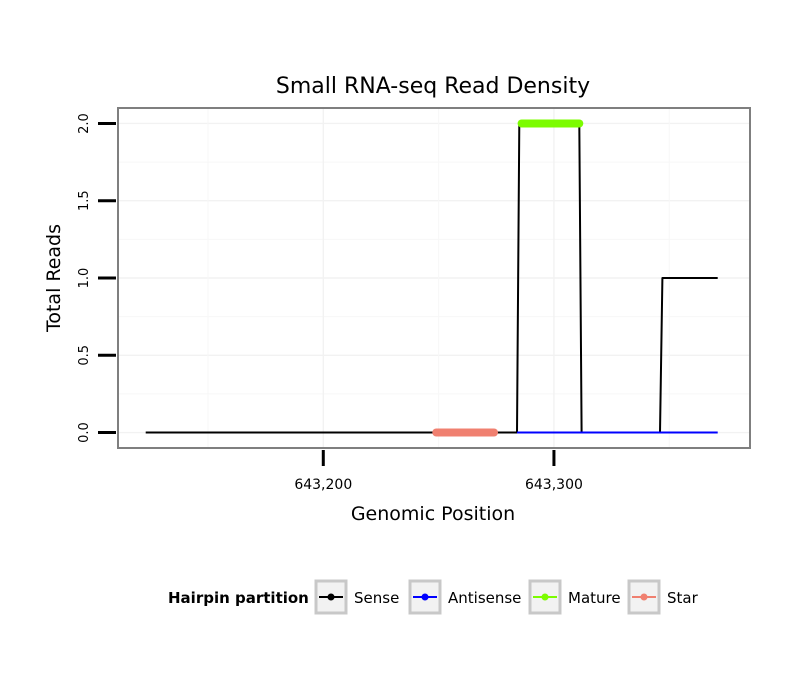 This screenshot has width=810, height=690. Describe the element at coordinates (84, 432) in the screenshot. I see `y-tick-label: 0.0` at that location.